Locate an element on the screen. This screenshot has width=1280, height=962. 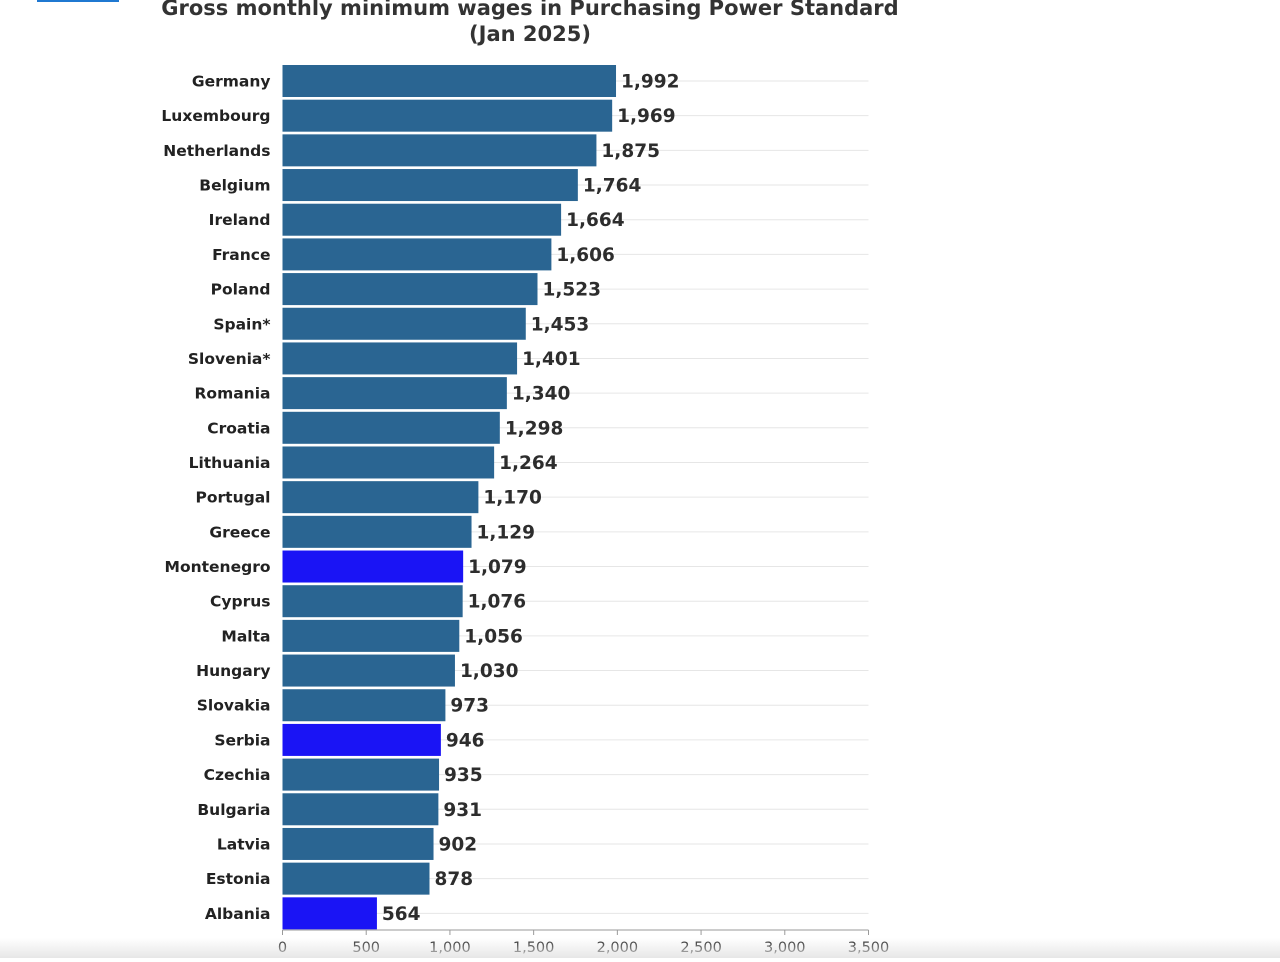
value-label: 1,056 is located at coordinates (493, 636).